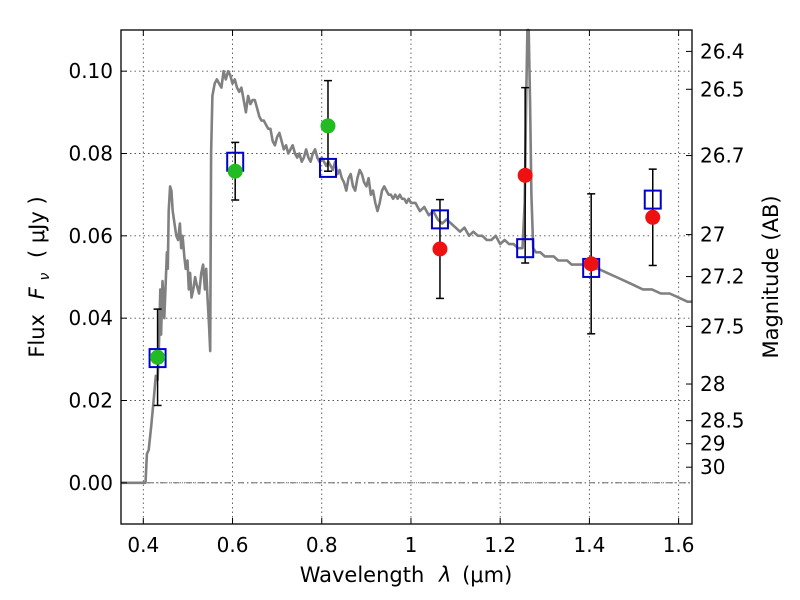 This screenshot has height=600, width=800. Describe the element at coordinates (722, 51) in the screenshot. I see `right-tick-label: 26.4` at that location.